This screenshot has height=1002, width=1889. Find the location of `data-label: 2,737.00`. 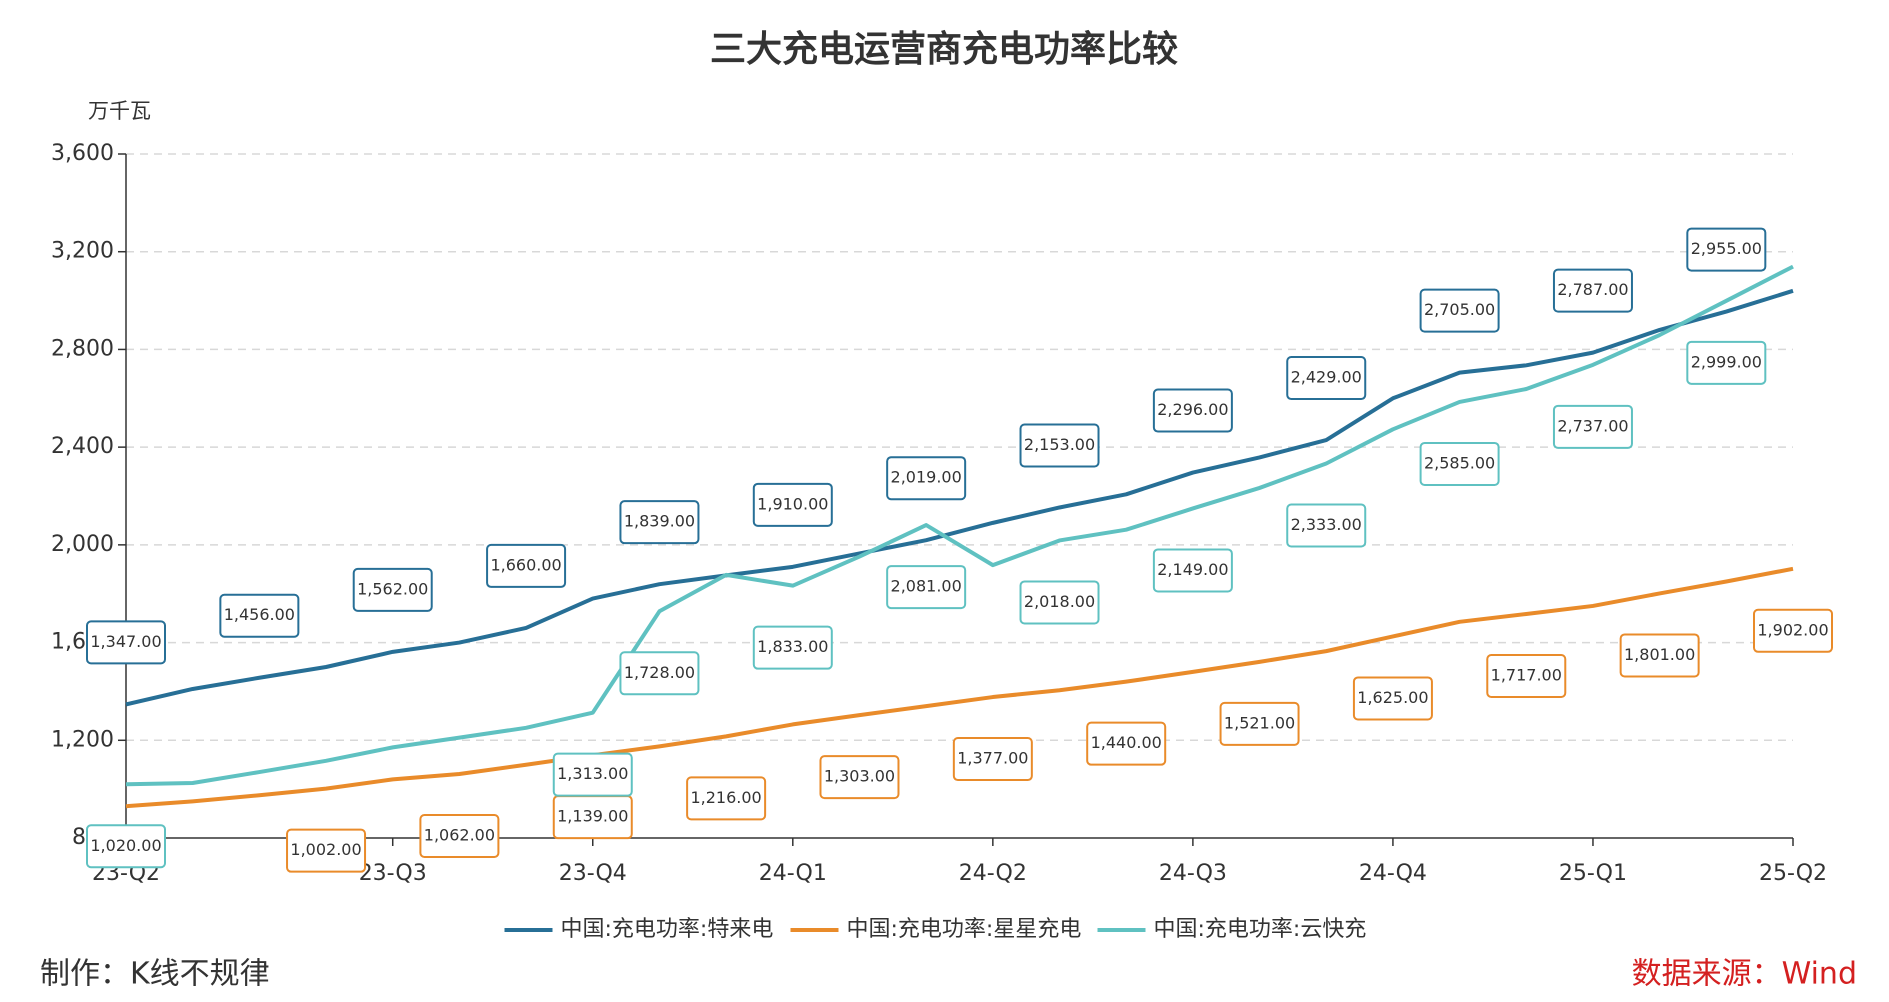

data-label: 2,737.00 is located at coordinates (1592, 425).